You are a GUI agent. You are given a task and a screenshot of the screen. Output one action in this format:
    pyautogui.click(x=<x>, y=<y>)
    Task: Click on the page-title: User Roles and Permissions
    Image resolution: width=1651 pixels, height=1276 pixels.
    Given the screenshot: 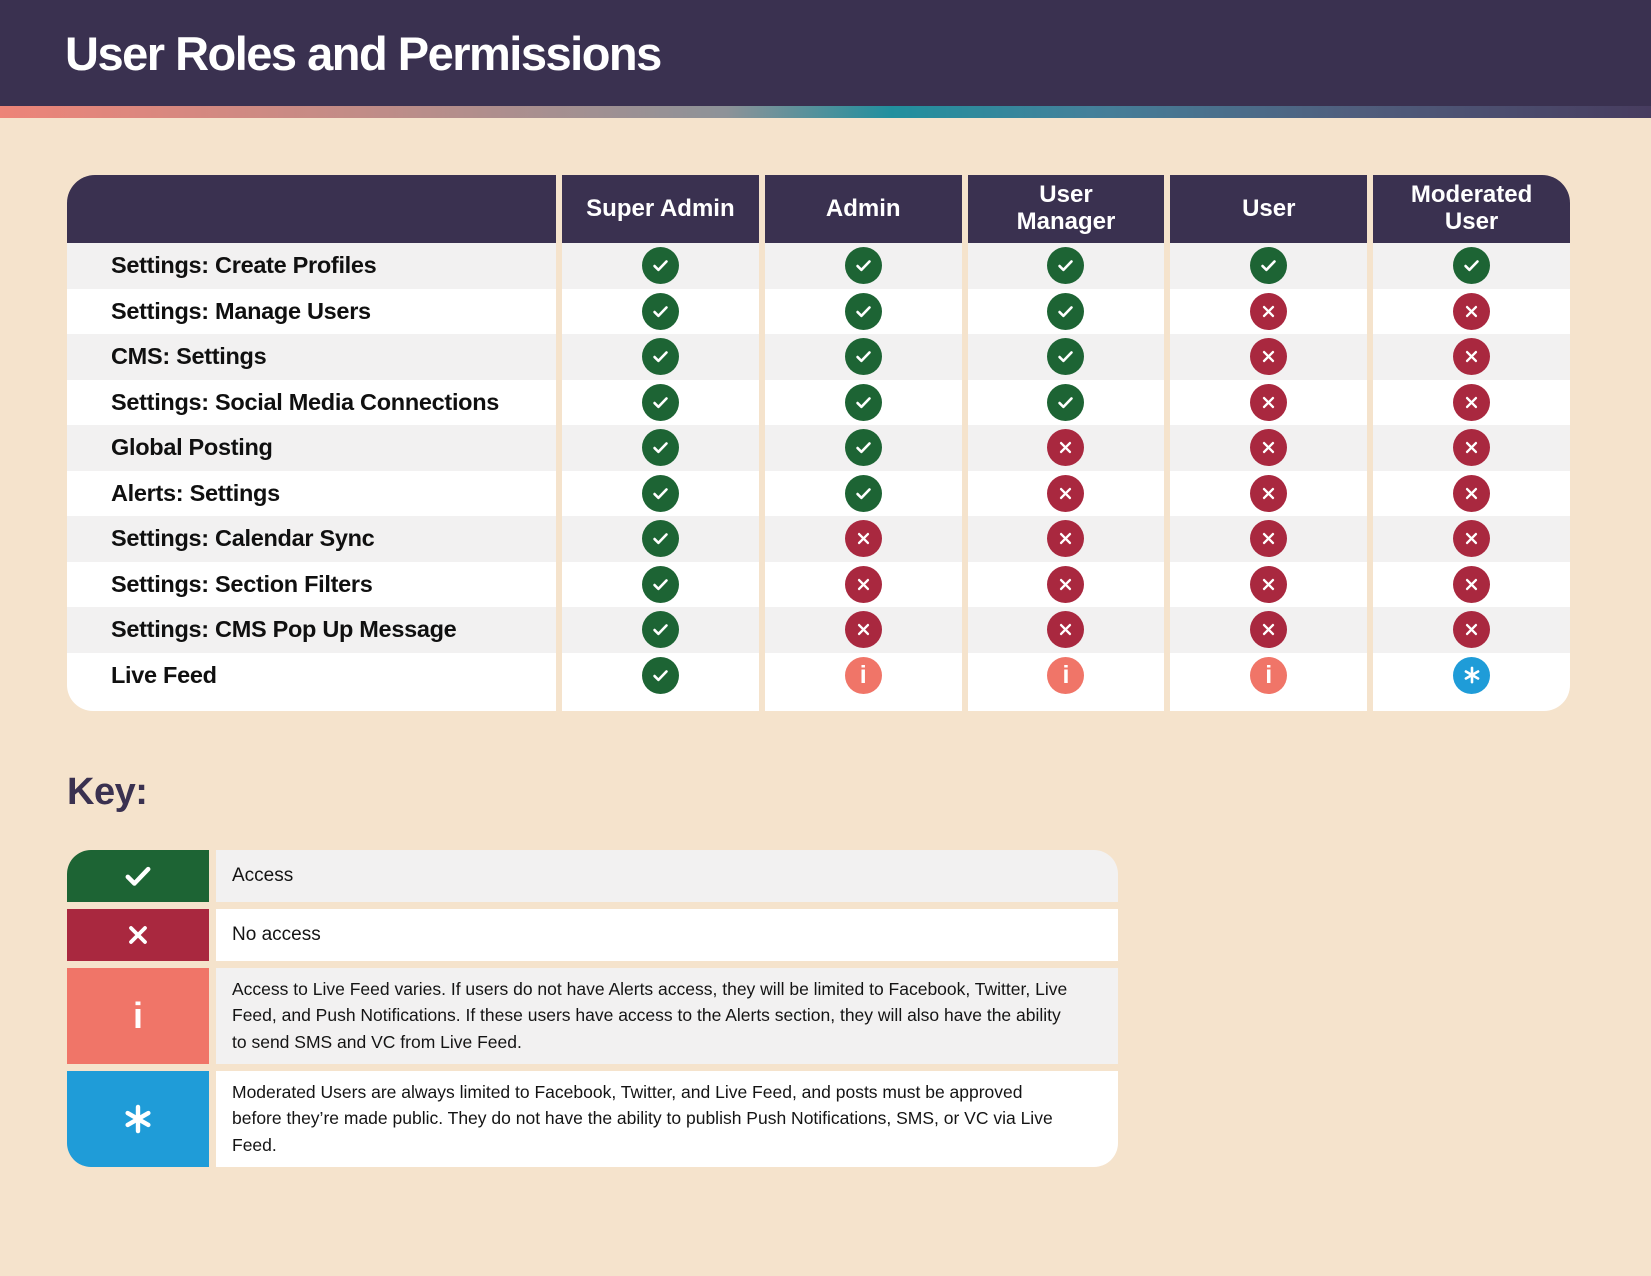 What is the action you would take?
    pyautogui.click(x=363, y=53)
    